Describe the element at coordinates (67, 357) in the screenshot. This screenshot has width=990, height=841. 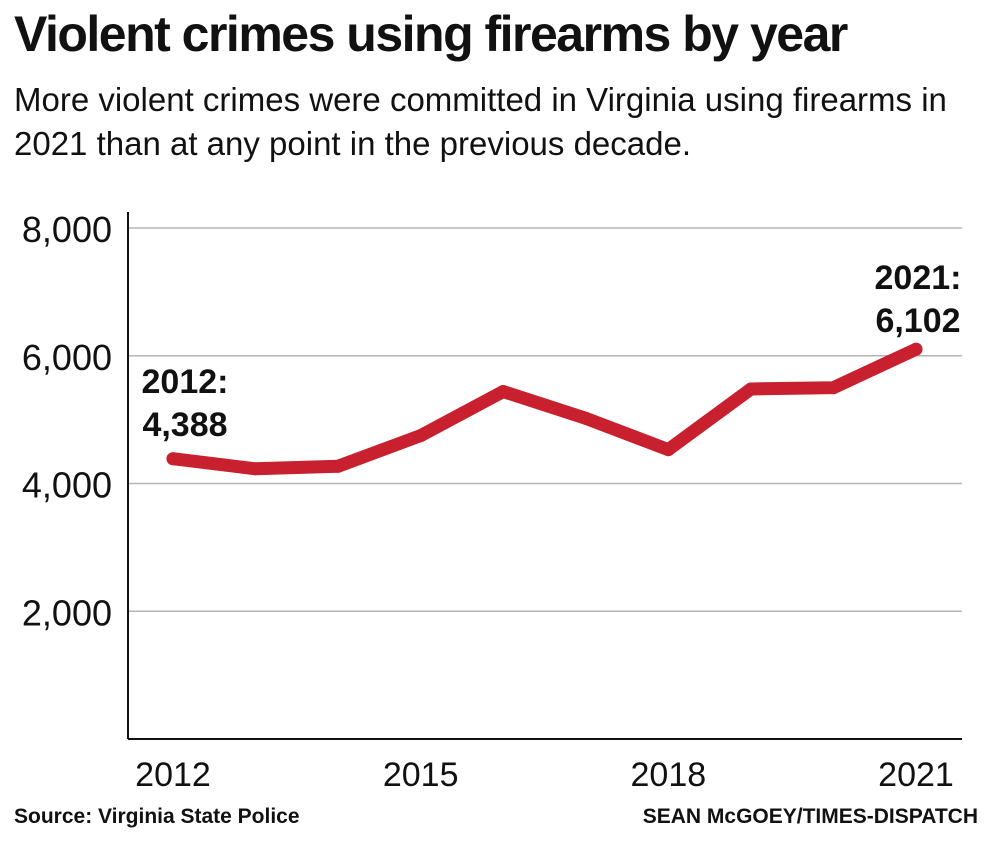
I see `y-tick-label: 6,000` at that location.